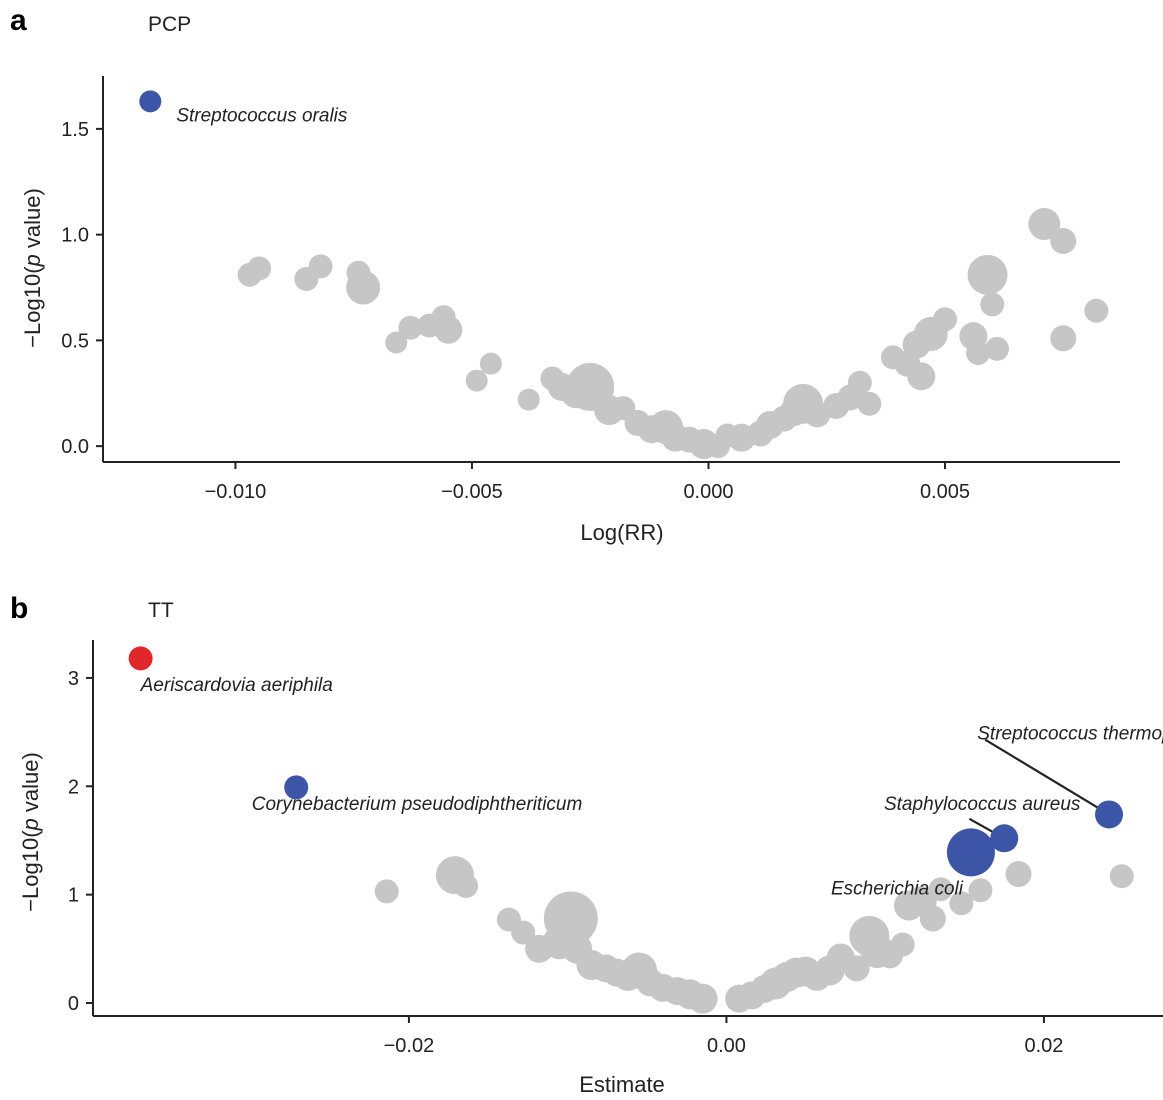 The height and width of the screenshot is (1100, 1163). What do you see at coordinates (30, 832) in the screenshot?
I see `panel-b-y-axis-label: −Log10(p value)` at bounding box center [30, 832].